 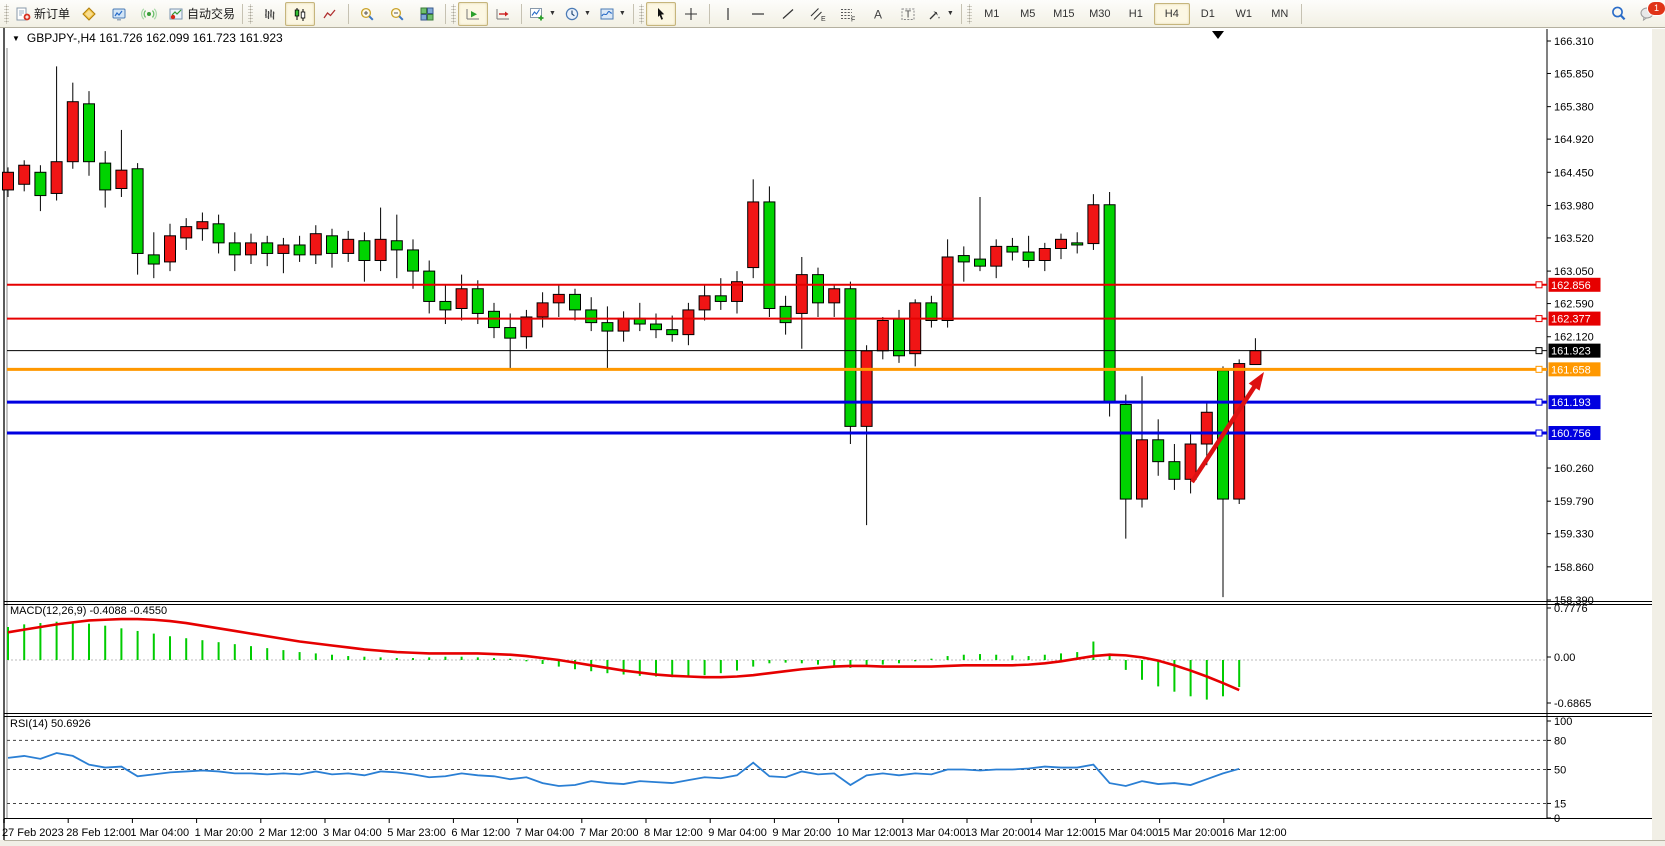 I want to click on tile-windows-button, so click(x=427, y=14).